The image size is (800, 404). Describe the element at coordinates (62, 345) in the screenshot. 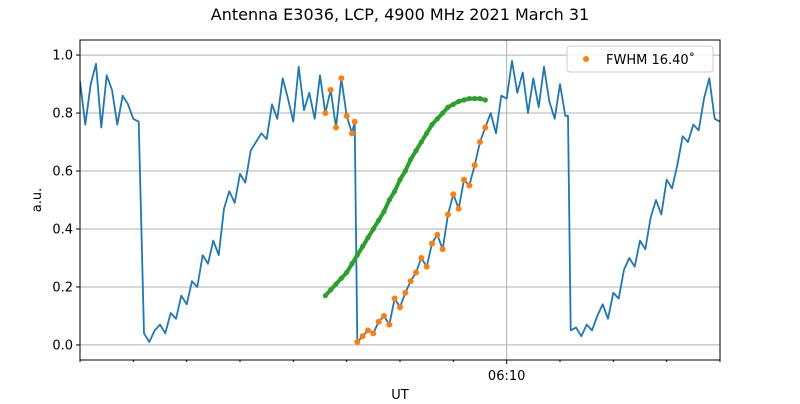

I see `y-tick-label: 0.0` at that location.